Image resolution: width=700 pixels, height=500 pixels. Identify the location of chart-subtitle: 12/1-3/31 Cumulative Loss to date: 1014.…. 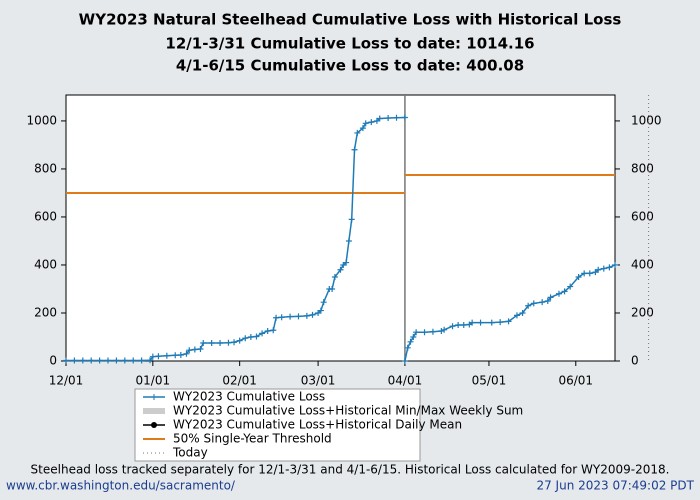
(349, 44).